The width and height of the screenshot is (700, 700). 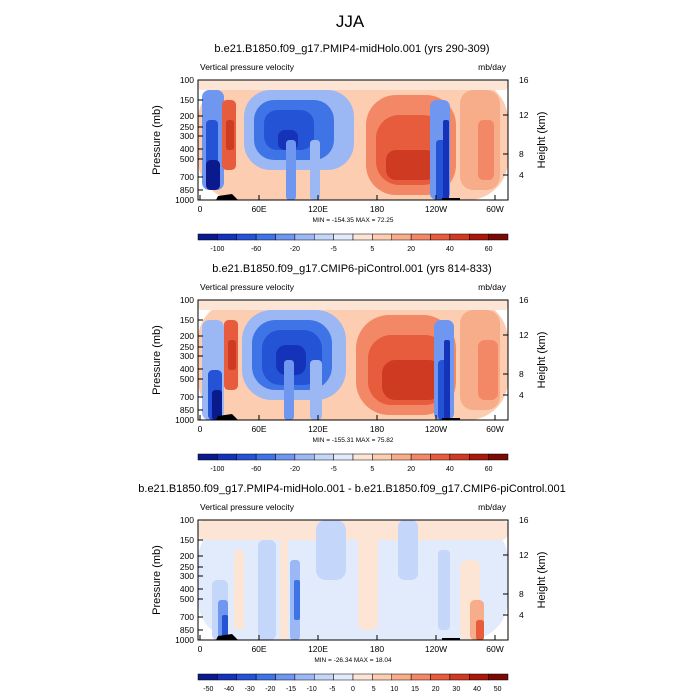 I want to click on y-tick-label: 300, so click(x=187, y=576).